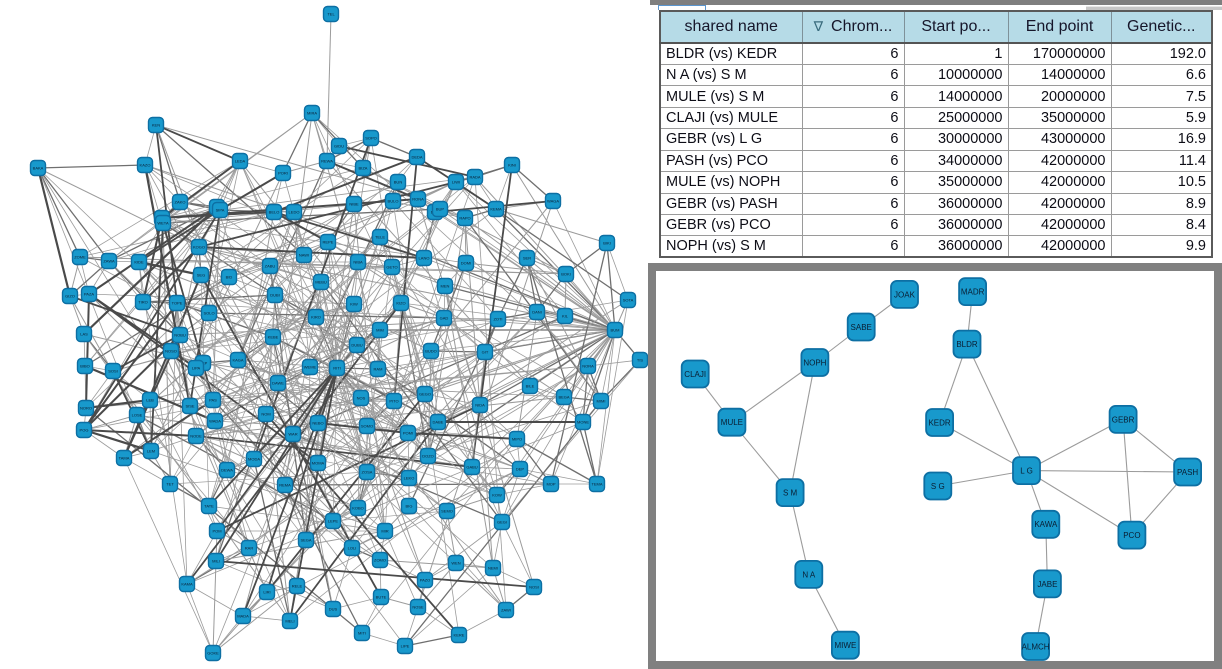 The width and height of the screenshot is (1222, 669). I want to click on network-node: GOKE, so click(213, 653).